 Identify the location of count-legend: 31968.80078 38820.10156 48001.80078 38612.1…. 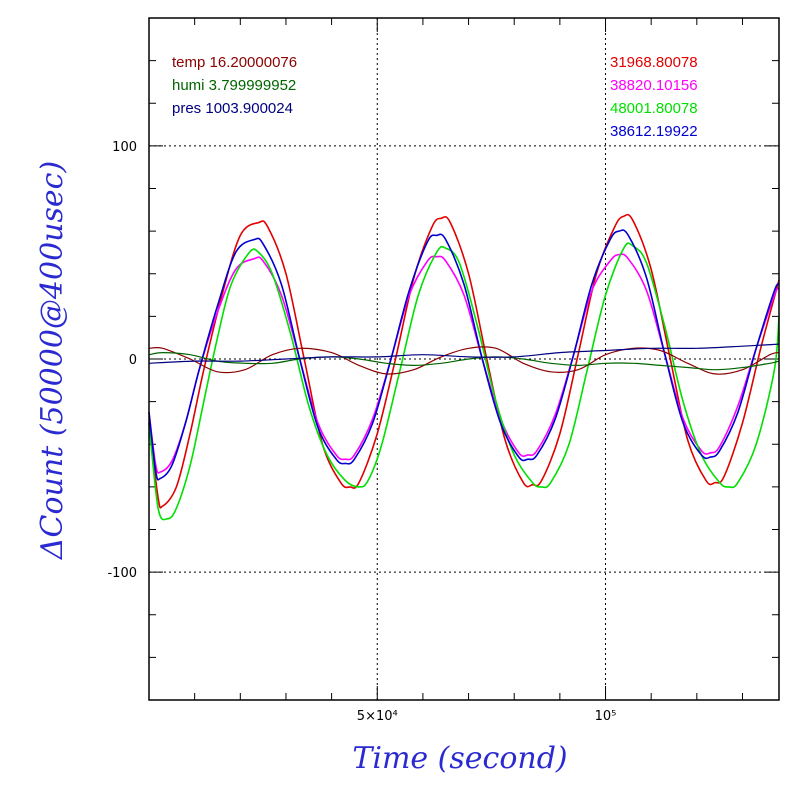
(654, 97).